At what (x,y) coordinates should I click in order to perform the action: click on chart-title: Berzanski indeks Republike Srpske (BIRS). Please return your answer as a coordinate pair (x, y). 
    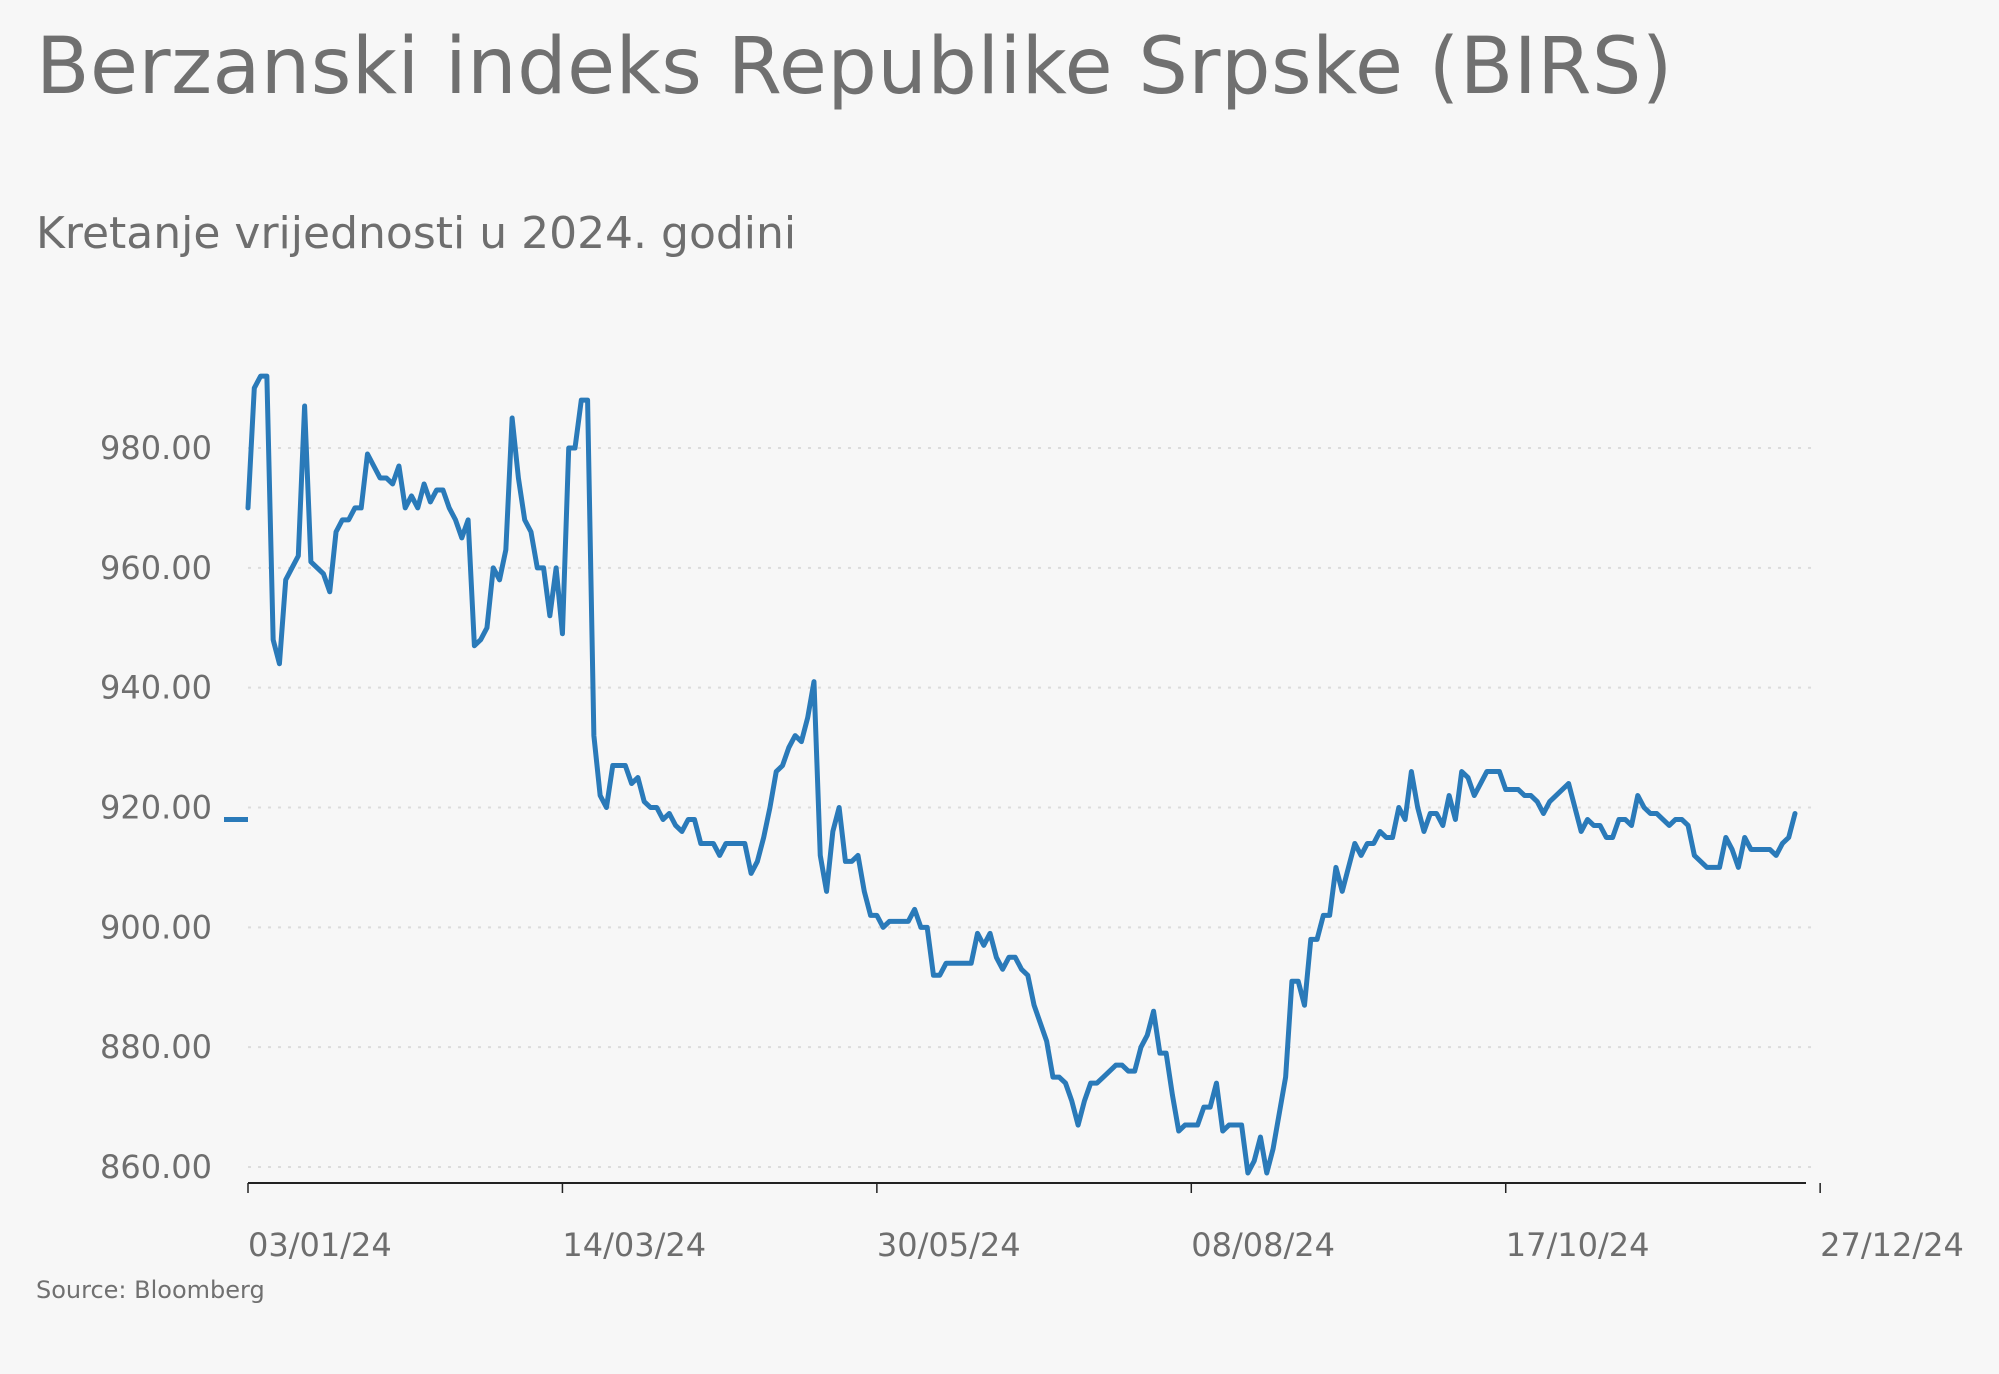
    Looking at the image, I should click on (854, 67).